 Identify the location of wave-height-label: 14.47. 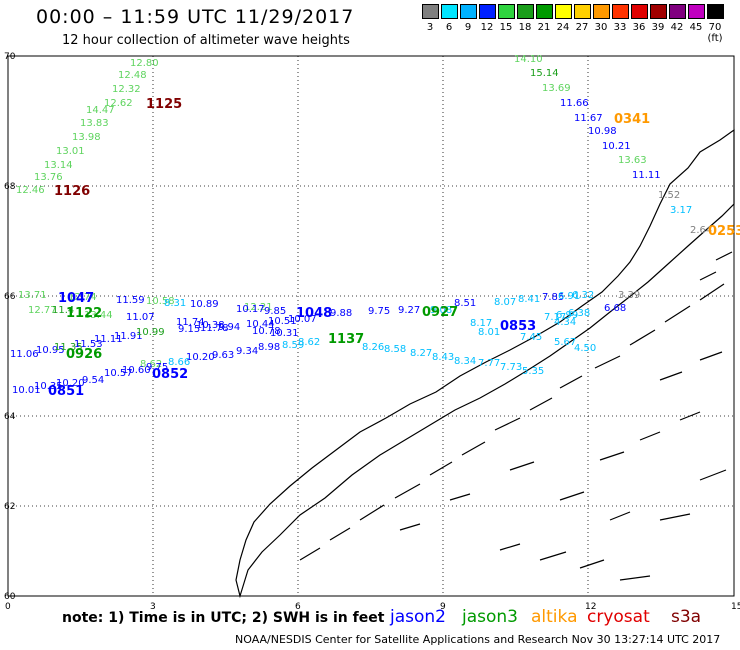
(100, 110).